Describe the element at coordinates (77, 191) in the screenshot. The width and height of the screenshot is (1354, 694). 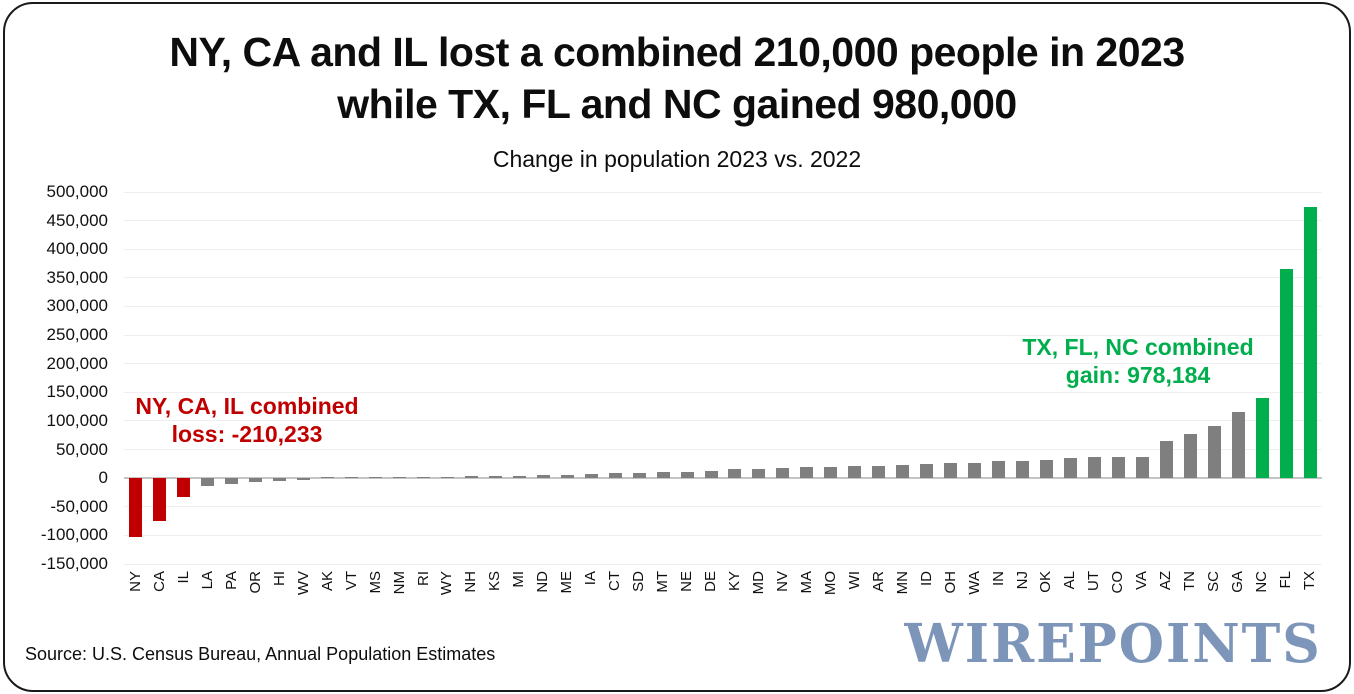
I see `y-tick-label: 500,000` at that location.